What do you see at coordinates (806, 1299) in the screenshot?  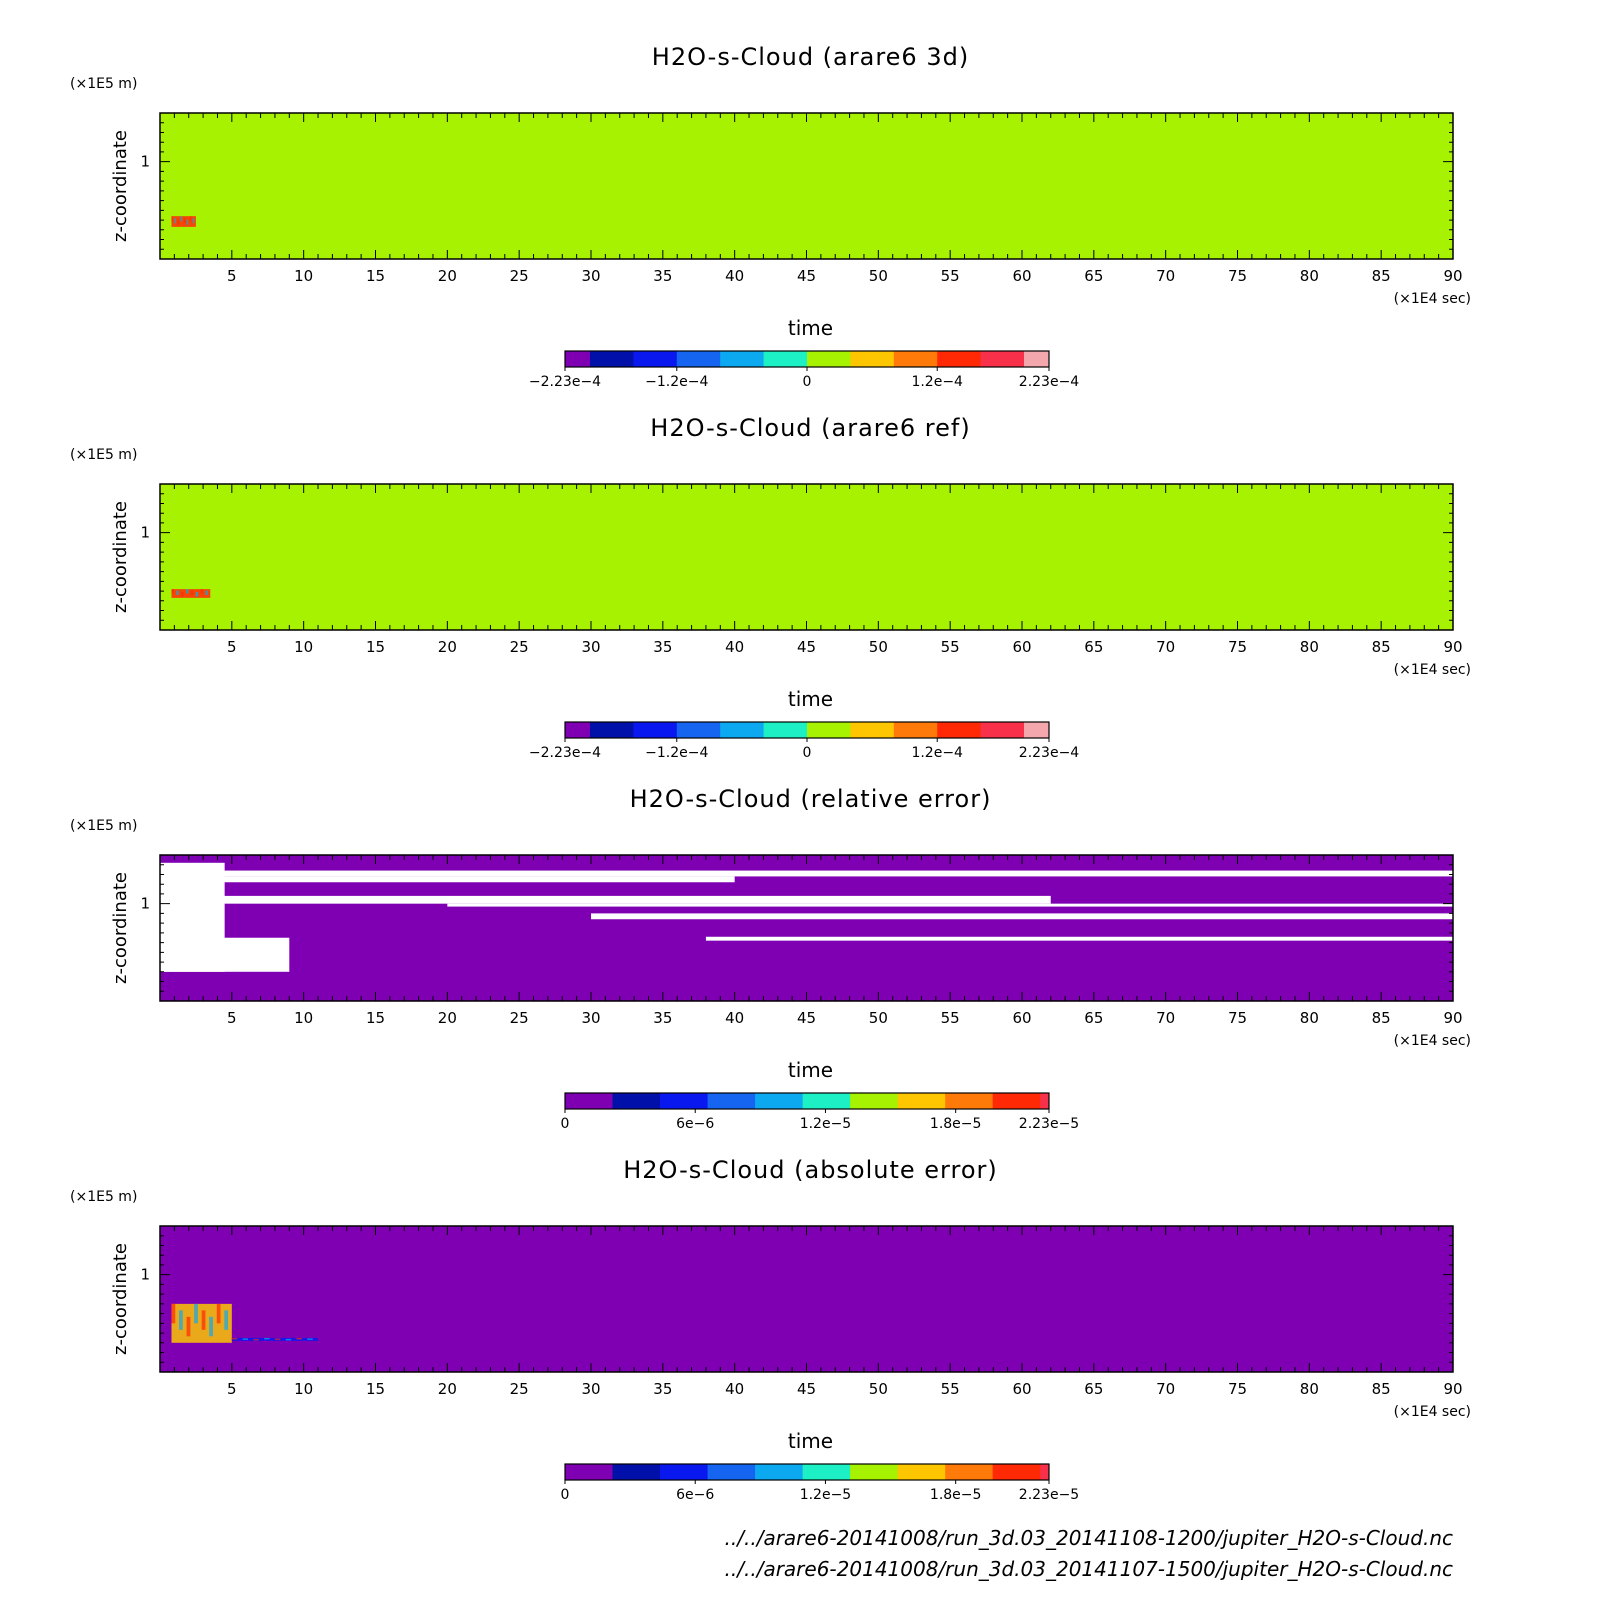 I see `field-background` at bounding box center [806, 1299].